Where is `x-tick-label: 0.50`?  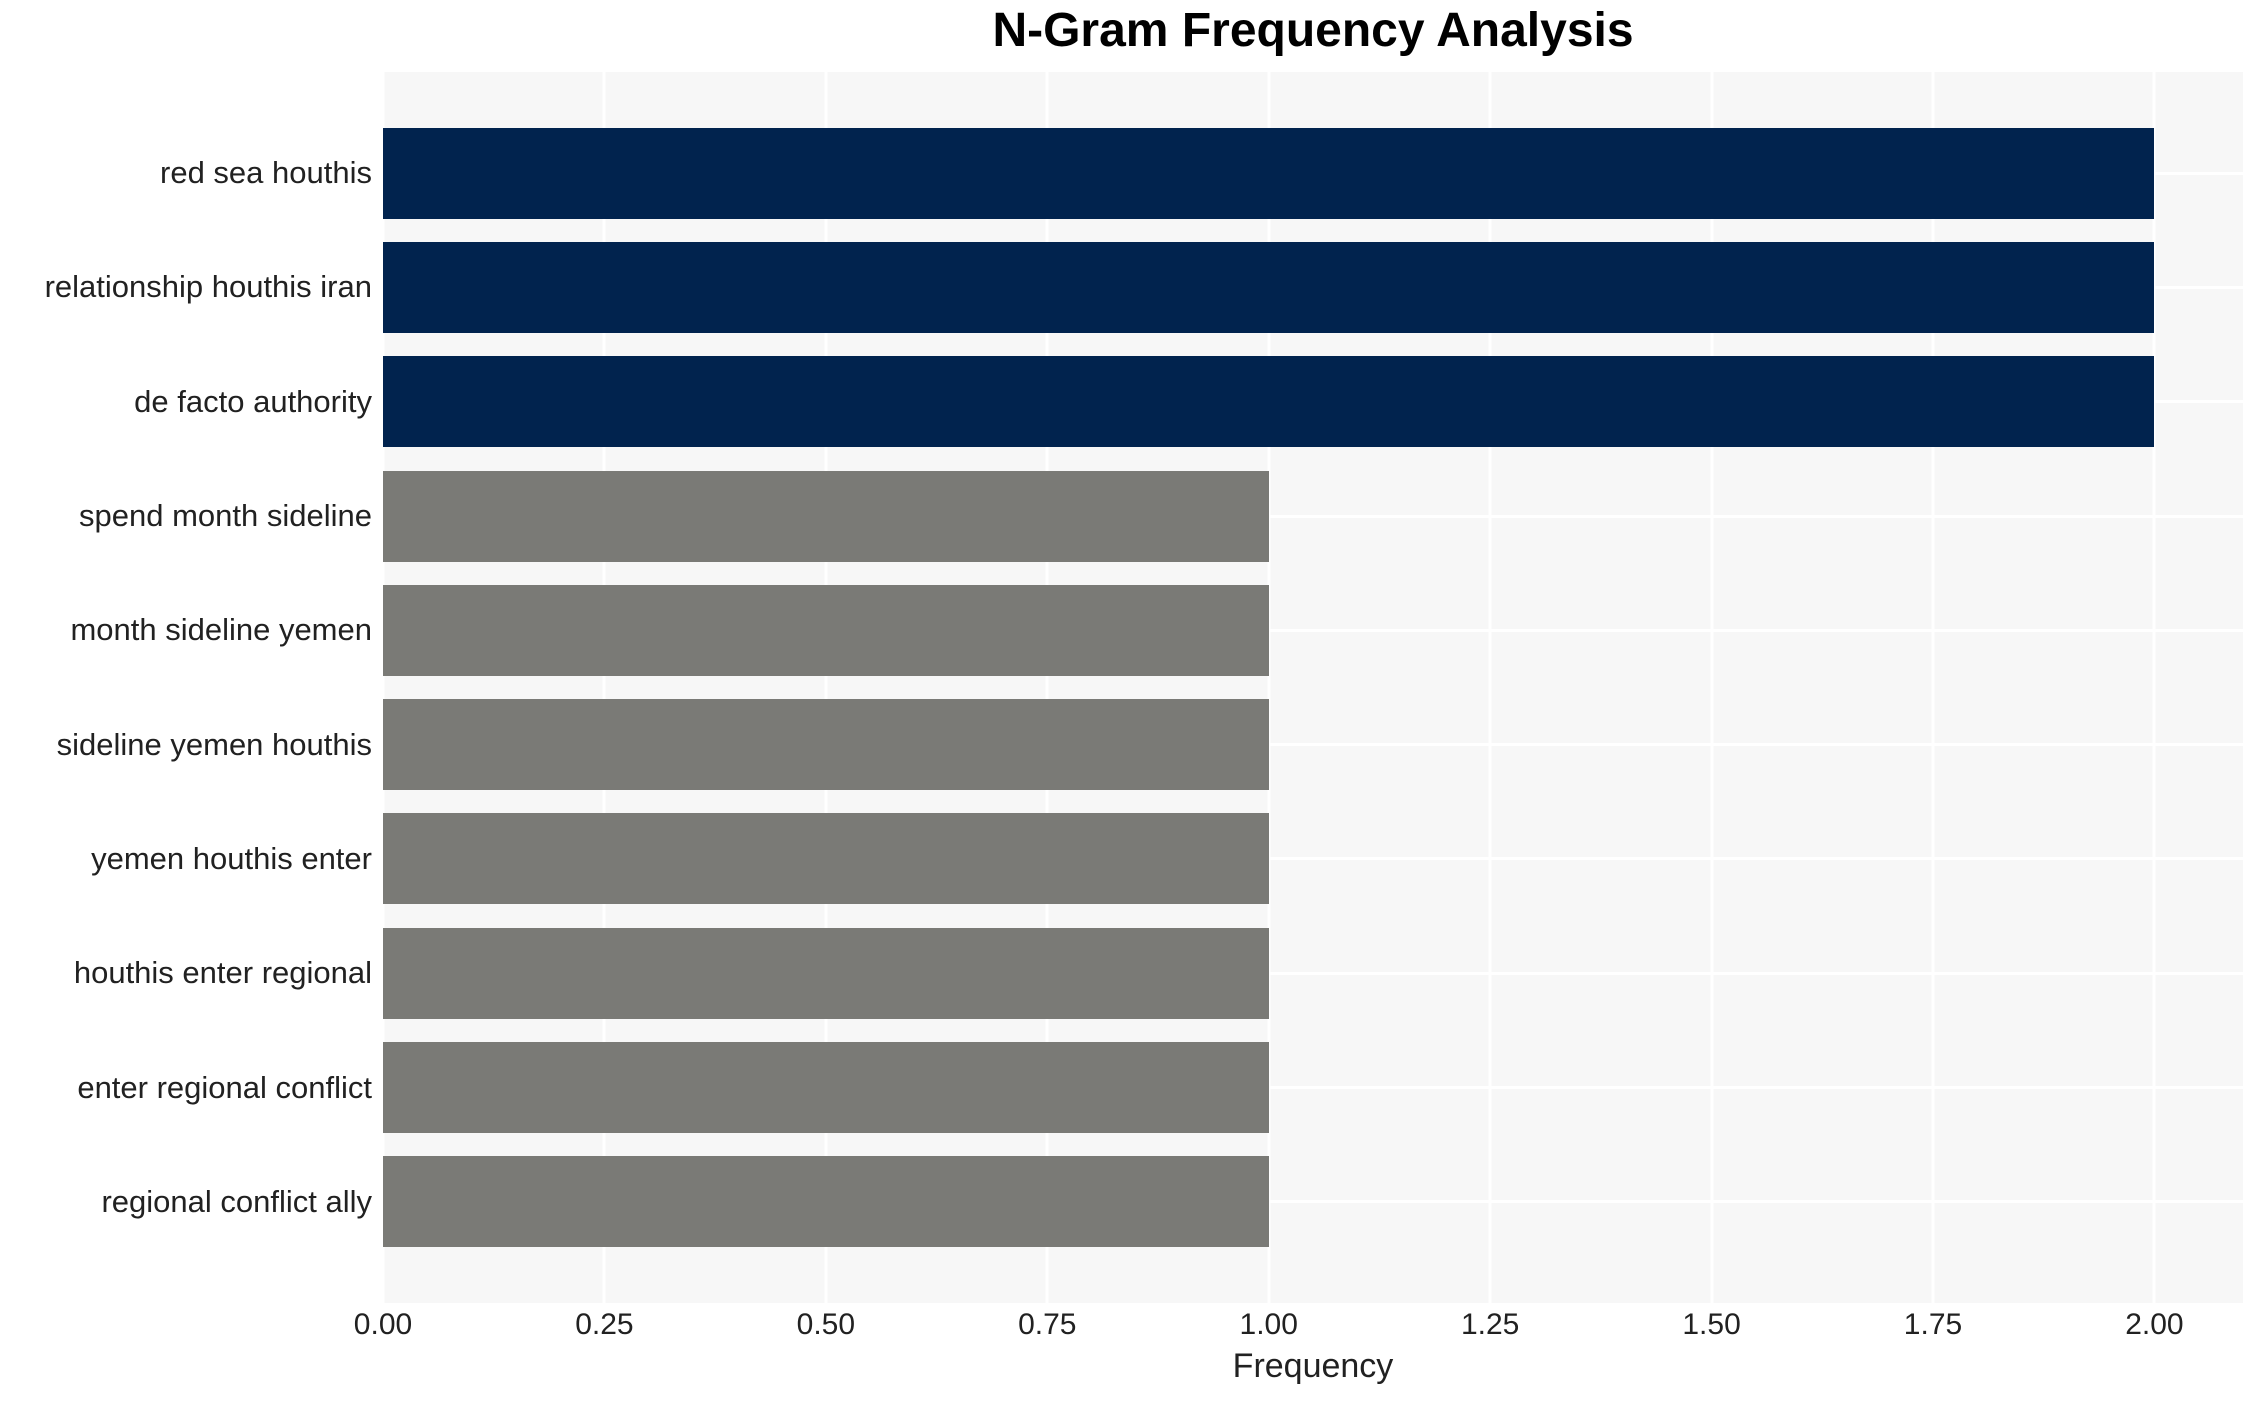 x-tick-label: 0.50 is located at coordinates (826, 1324).